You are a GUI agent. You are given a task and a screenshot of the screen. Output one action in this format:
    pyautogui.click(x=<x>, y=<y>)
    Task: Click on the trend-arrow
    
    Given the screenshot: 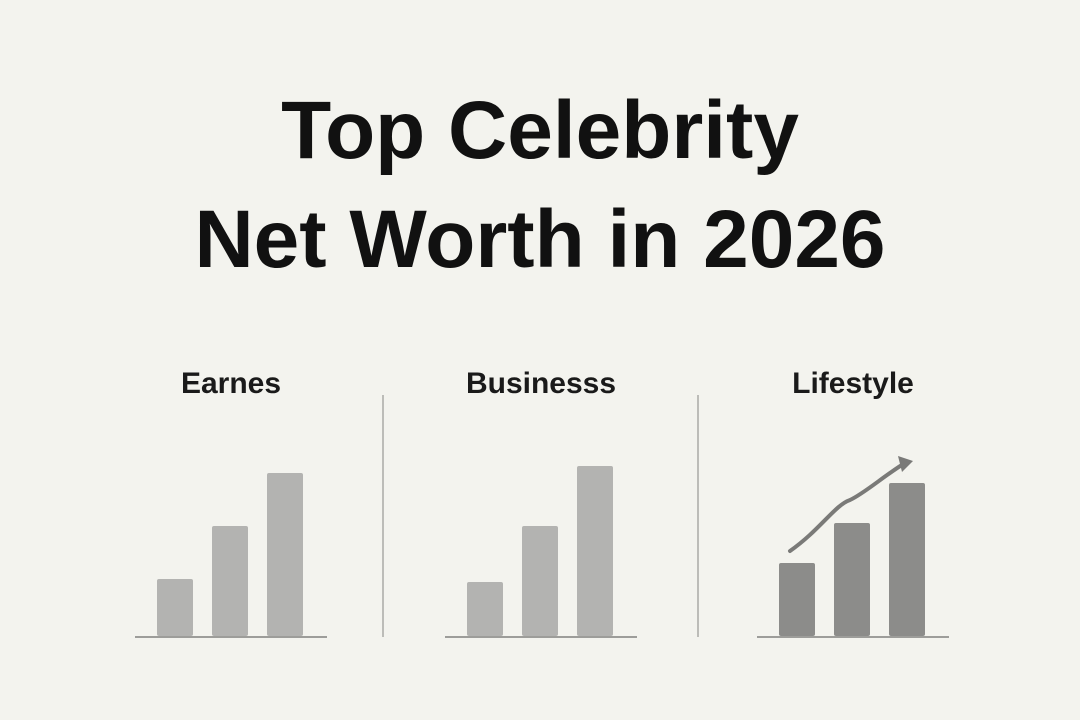 What is the action you would take?
    pyautogui.click(x=847, y=507)
    